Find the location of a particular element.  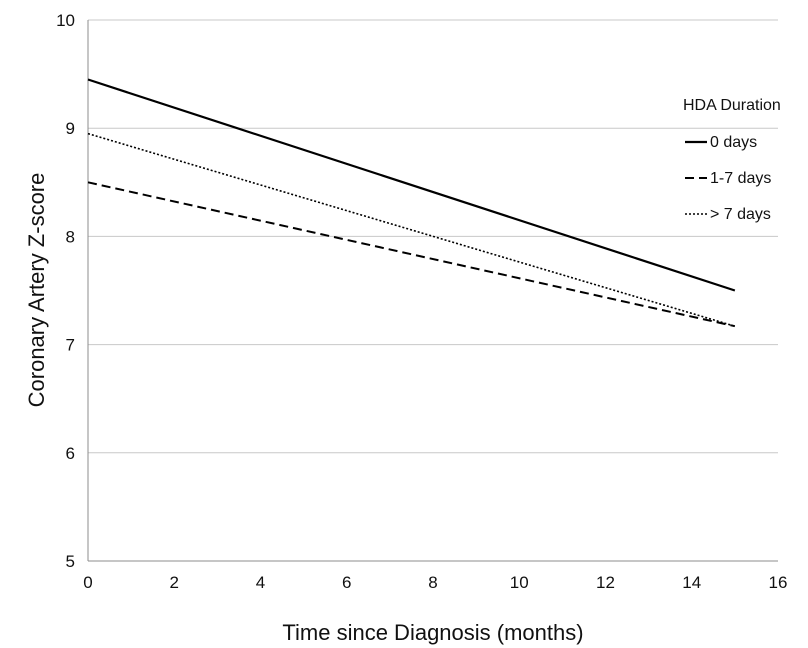

y-tick-label: 7 is located at coordinates (70, 345).